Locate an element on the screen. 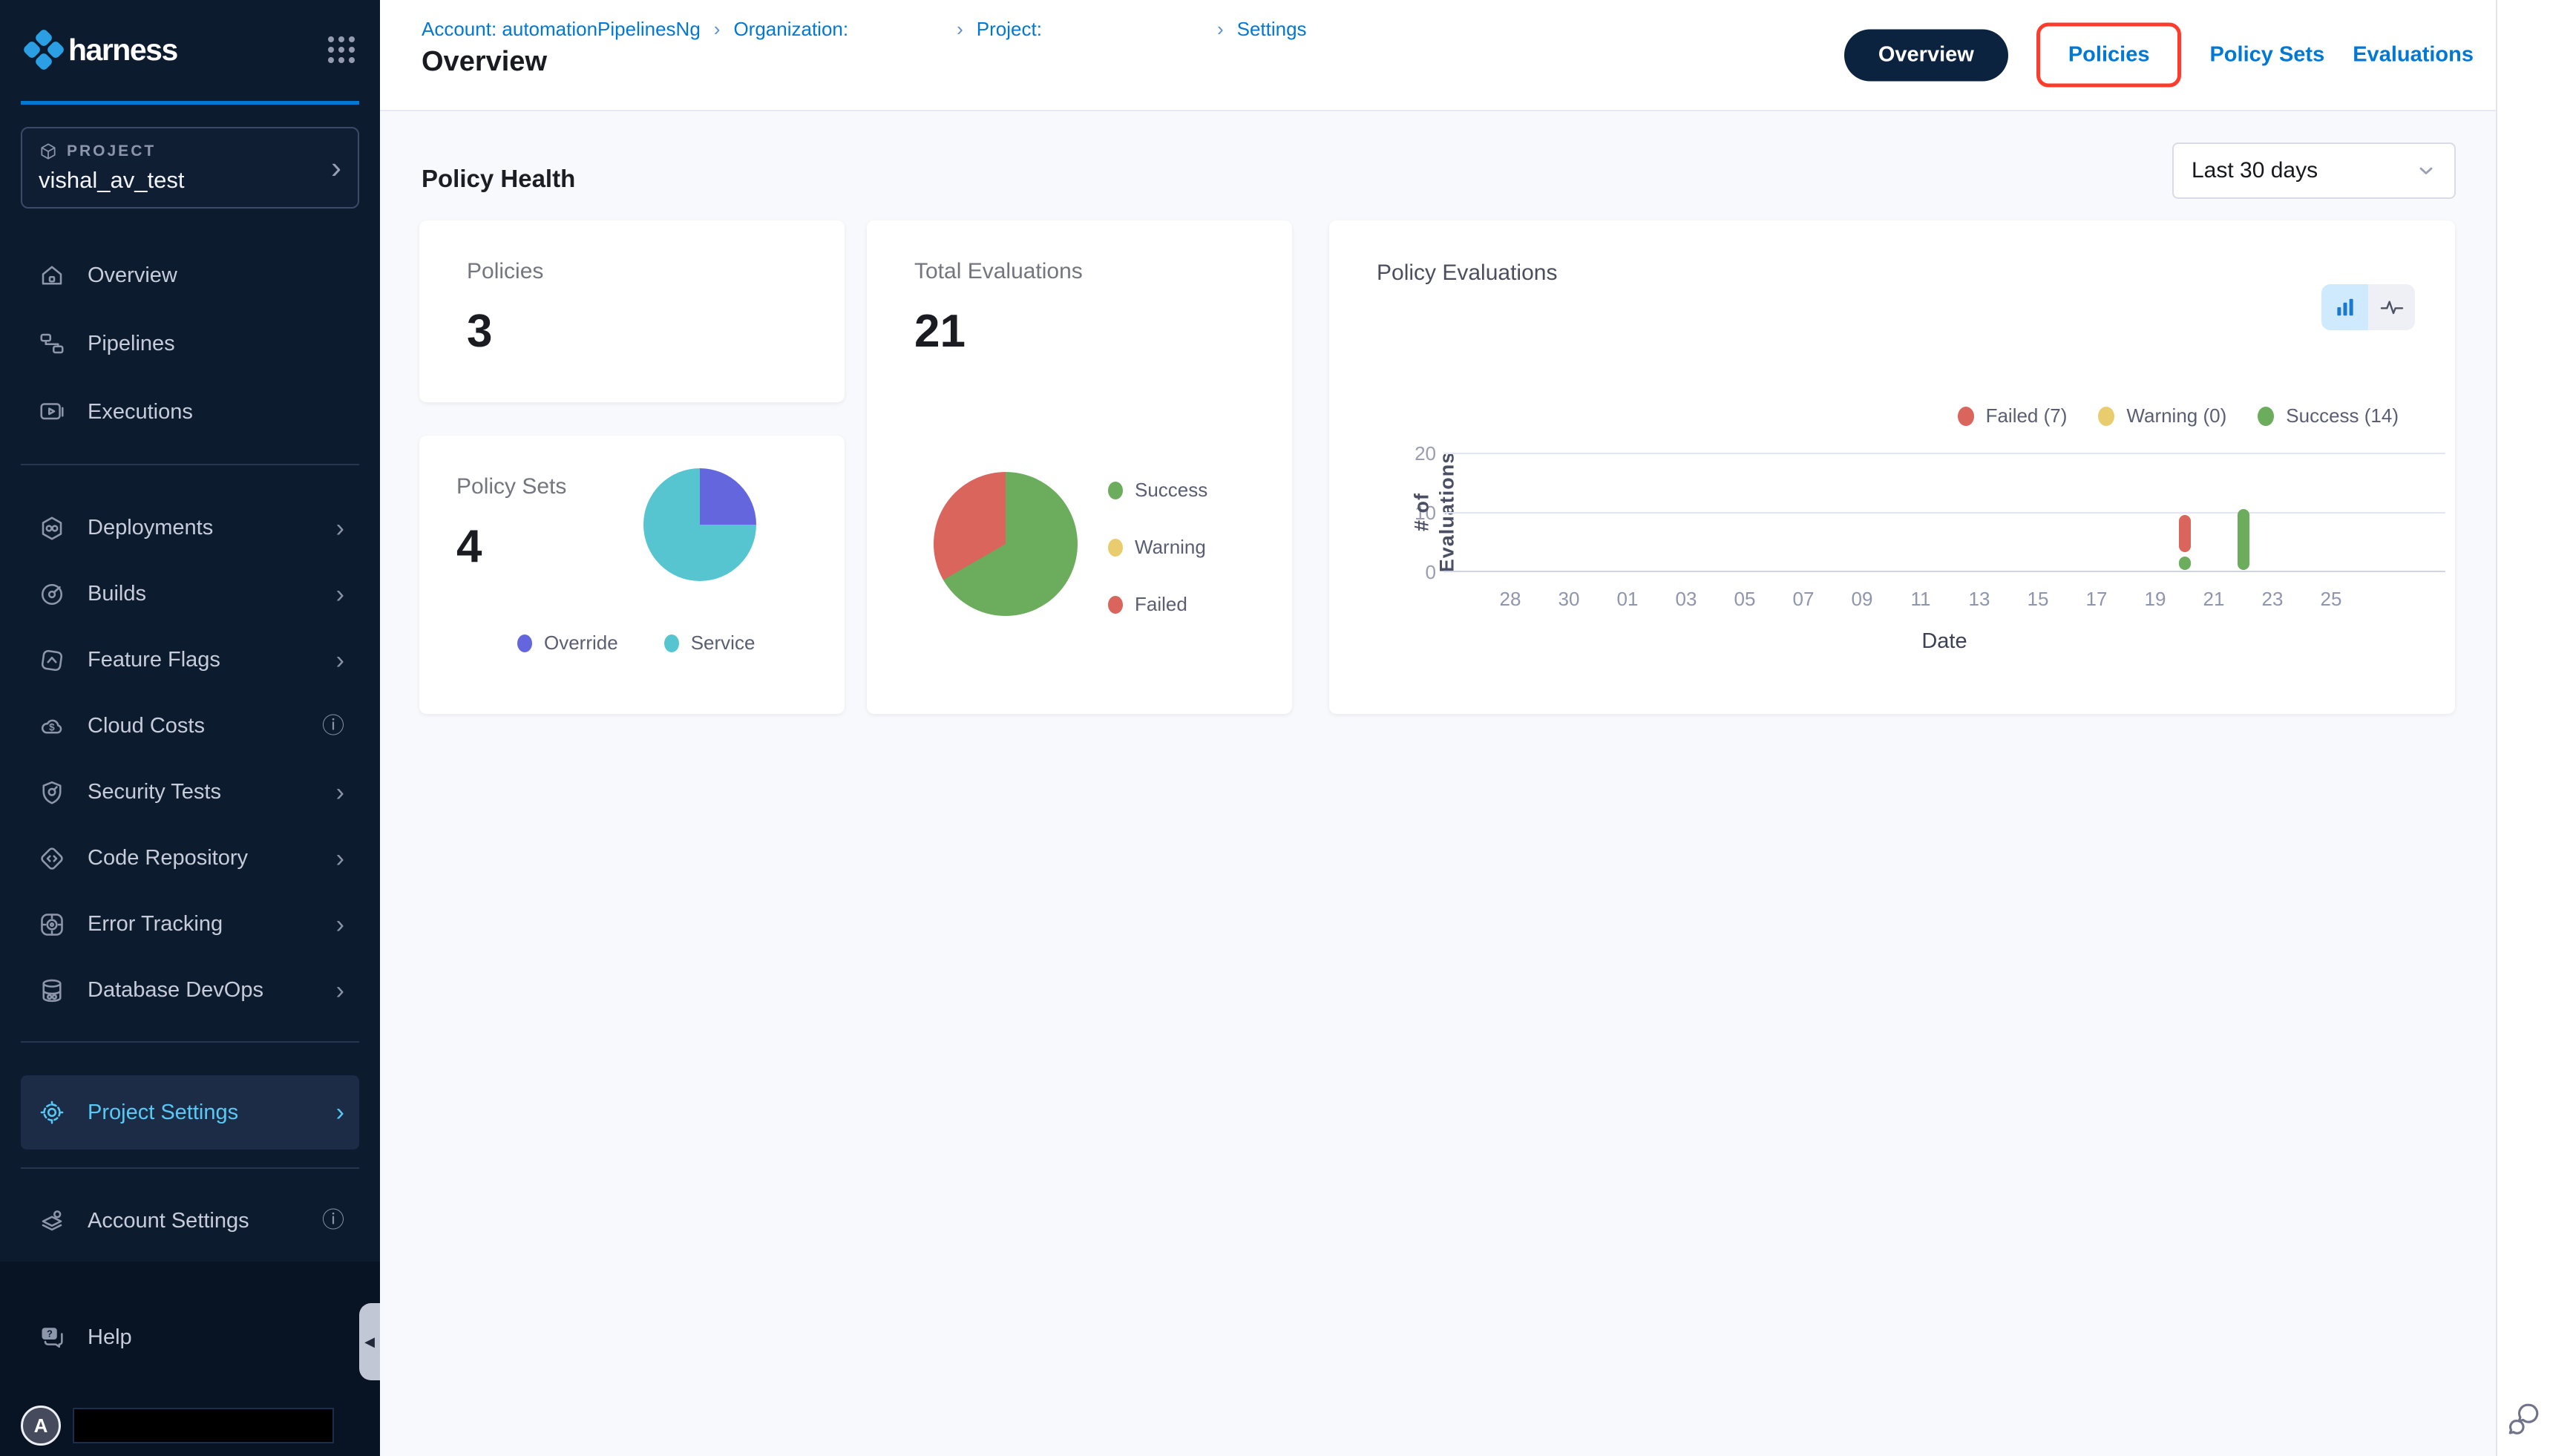  breadcrumb-account: Account: automationPipelinesNg is located at coordinates (561, 29).